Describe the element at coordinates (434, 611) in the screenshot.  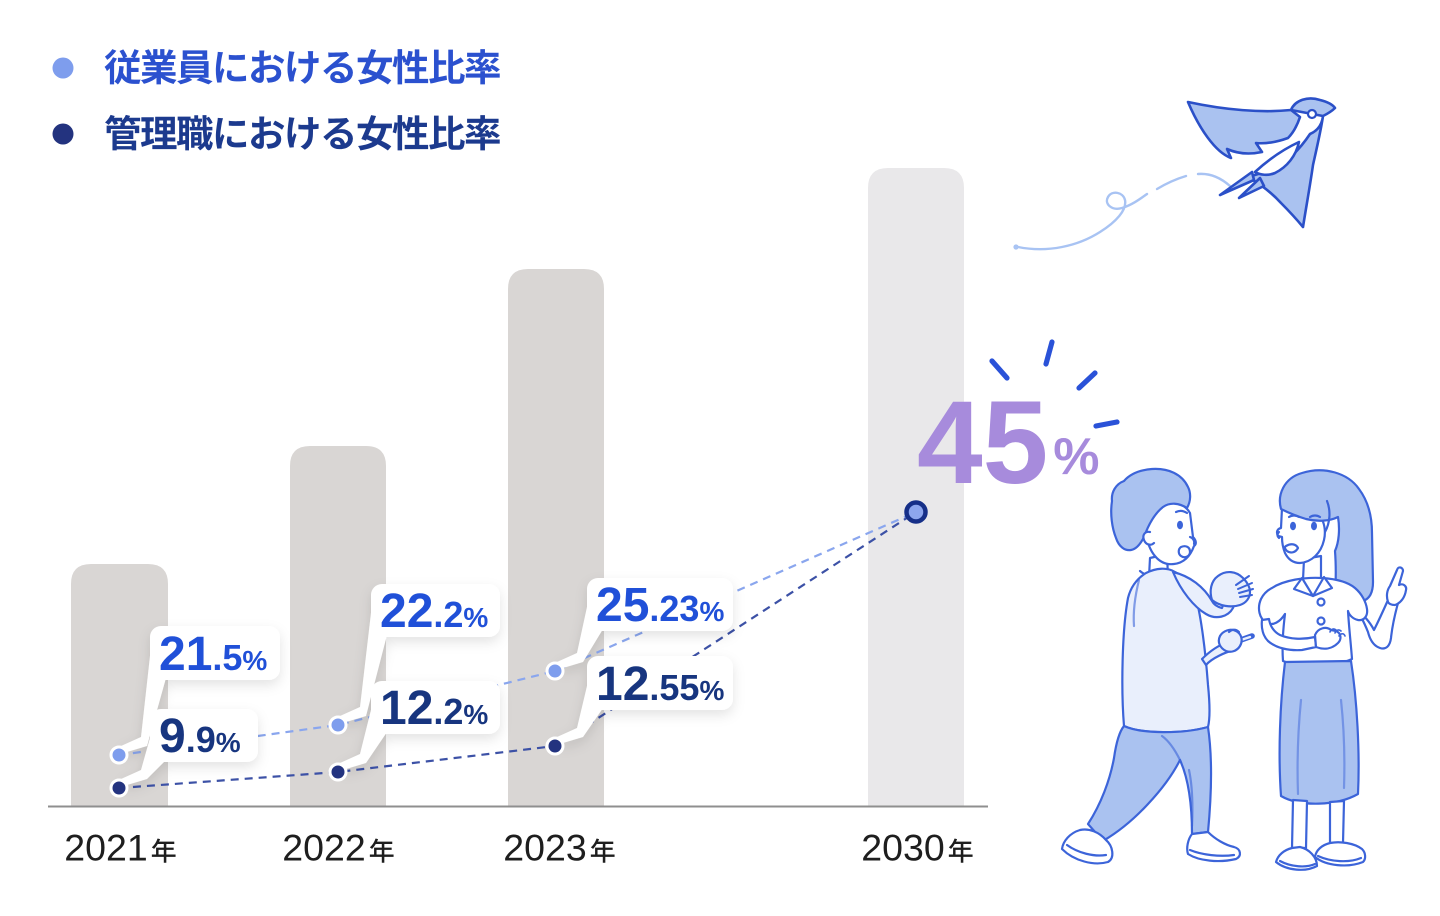
I see `svg-text: 22.2%` at that location.